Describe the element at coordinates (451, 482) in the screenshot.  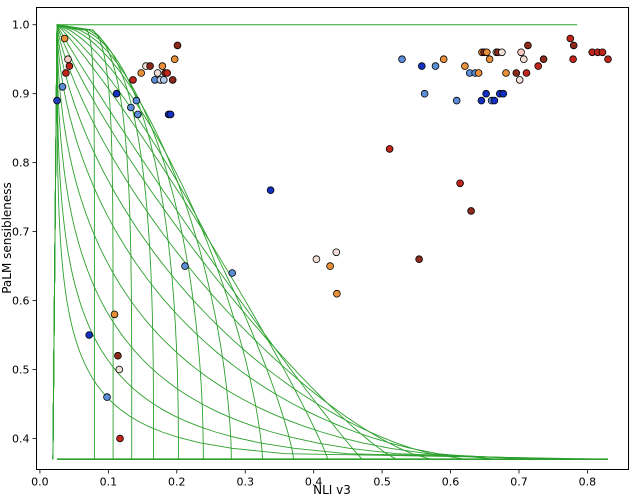
I see `x-tick-label: 0.6` at that location.